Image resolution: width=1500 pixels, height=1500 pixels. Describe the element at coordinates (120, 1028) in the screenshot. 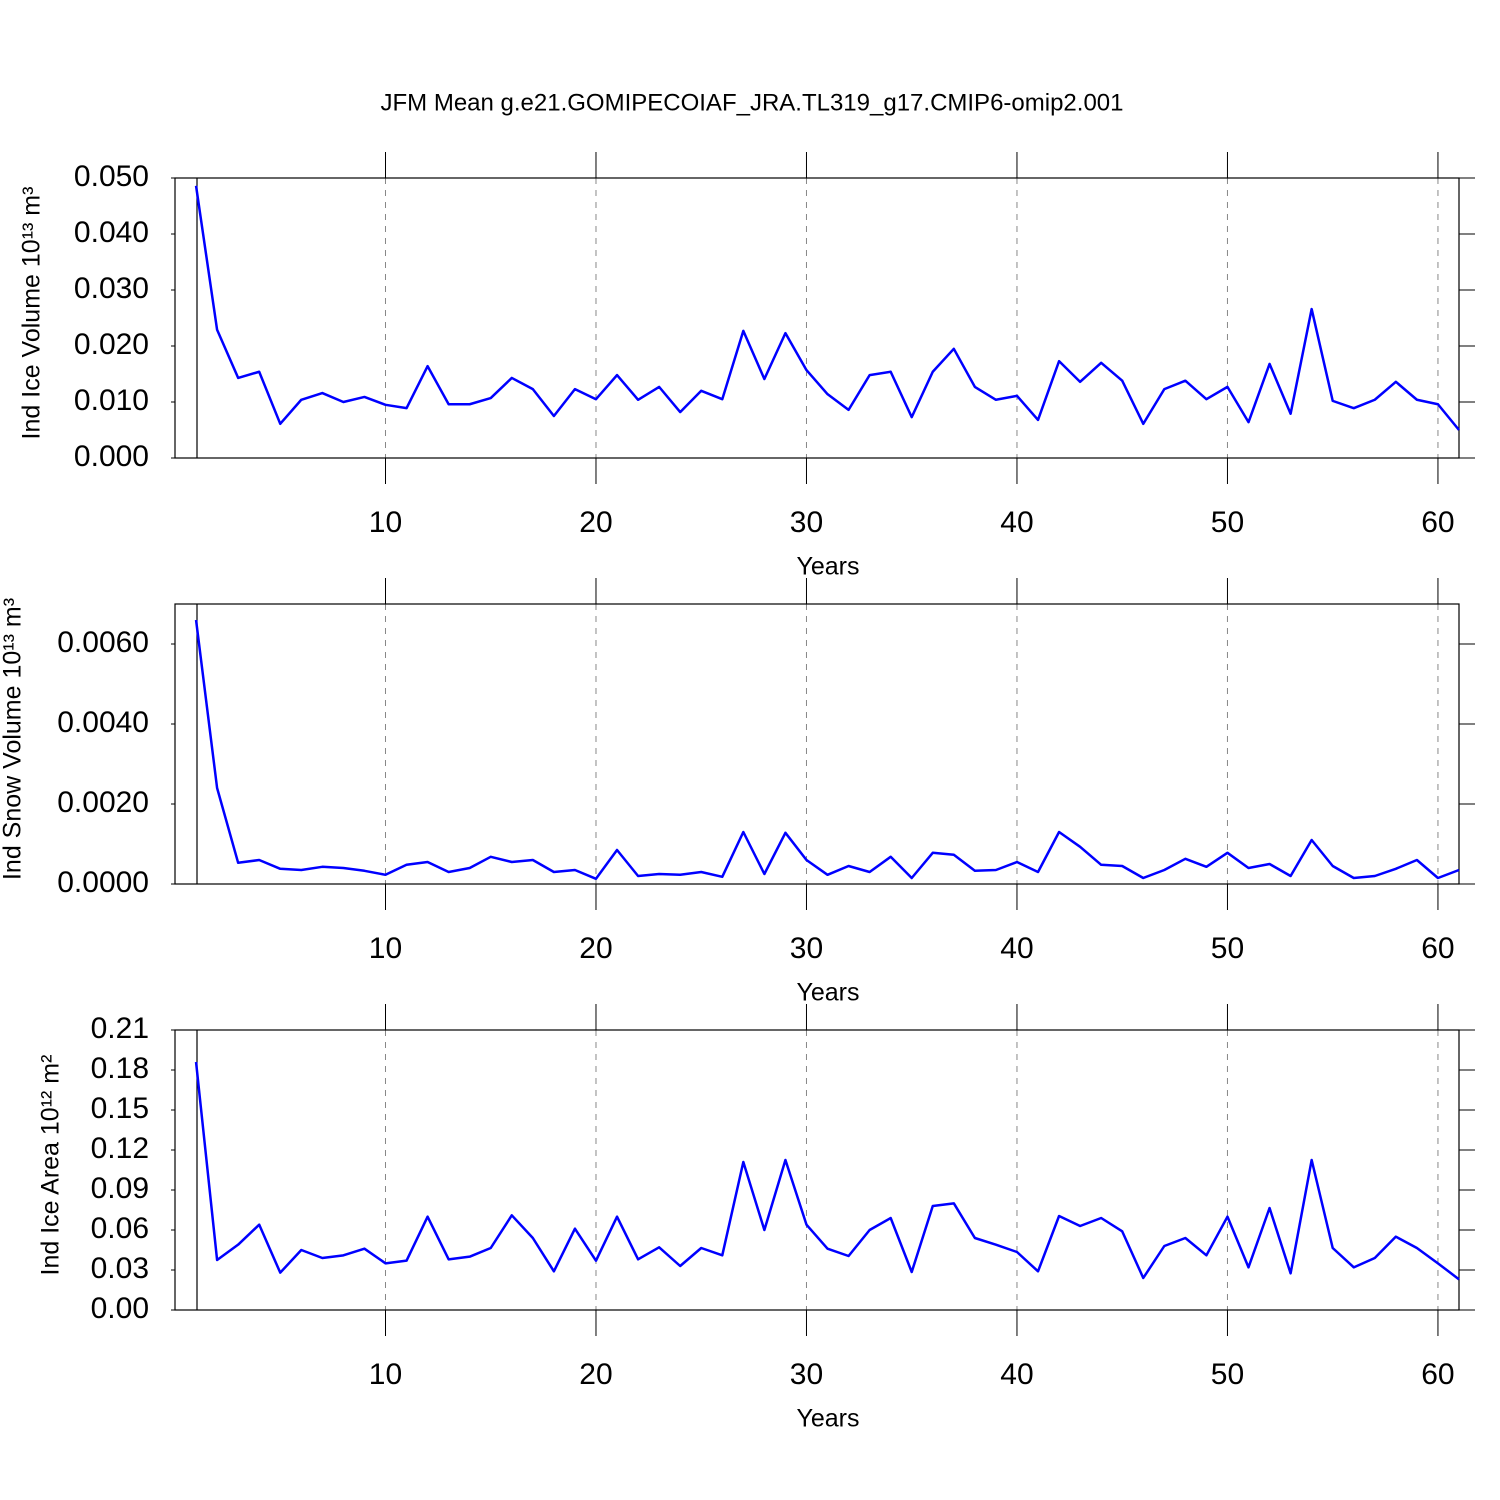

I see `y-tick-label: 0.21` at that location.